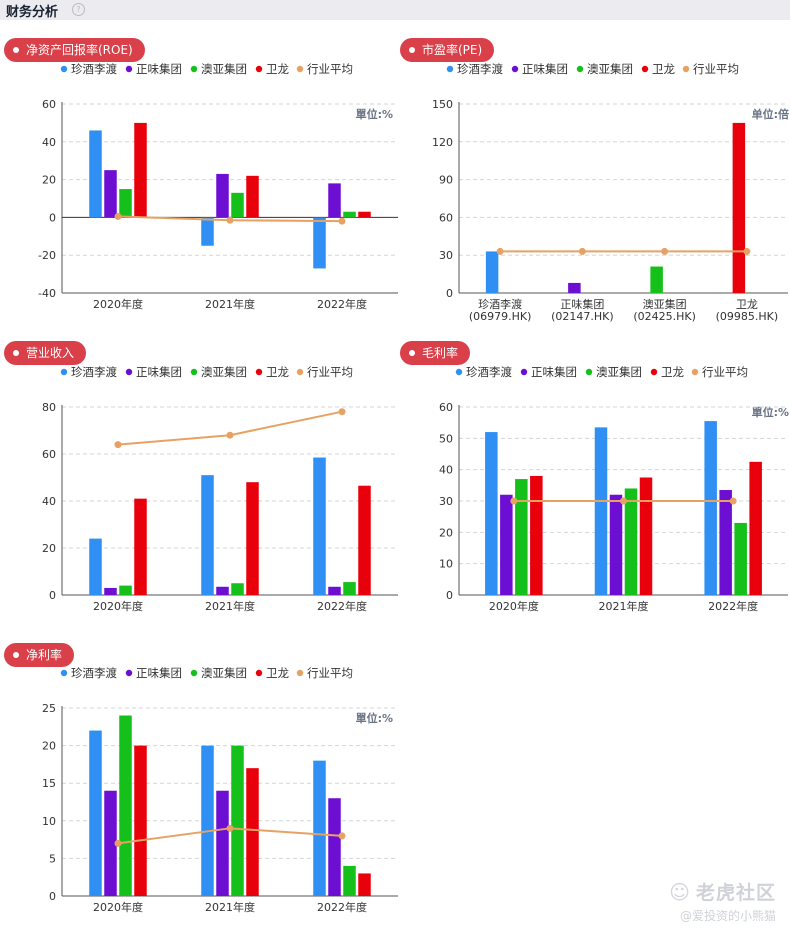 The width and height of the screenshot is (790, 935). What do you see at coordinates (747, 316) in the screenshot?
I see `x-tick-label: (09985.HK)` at bounding box center [747, 316].